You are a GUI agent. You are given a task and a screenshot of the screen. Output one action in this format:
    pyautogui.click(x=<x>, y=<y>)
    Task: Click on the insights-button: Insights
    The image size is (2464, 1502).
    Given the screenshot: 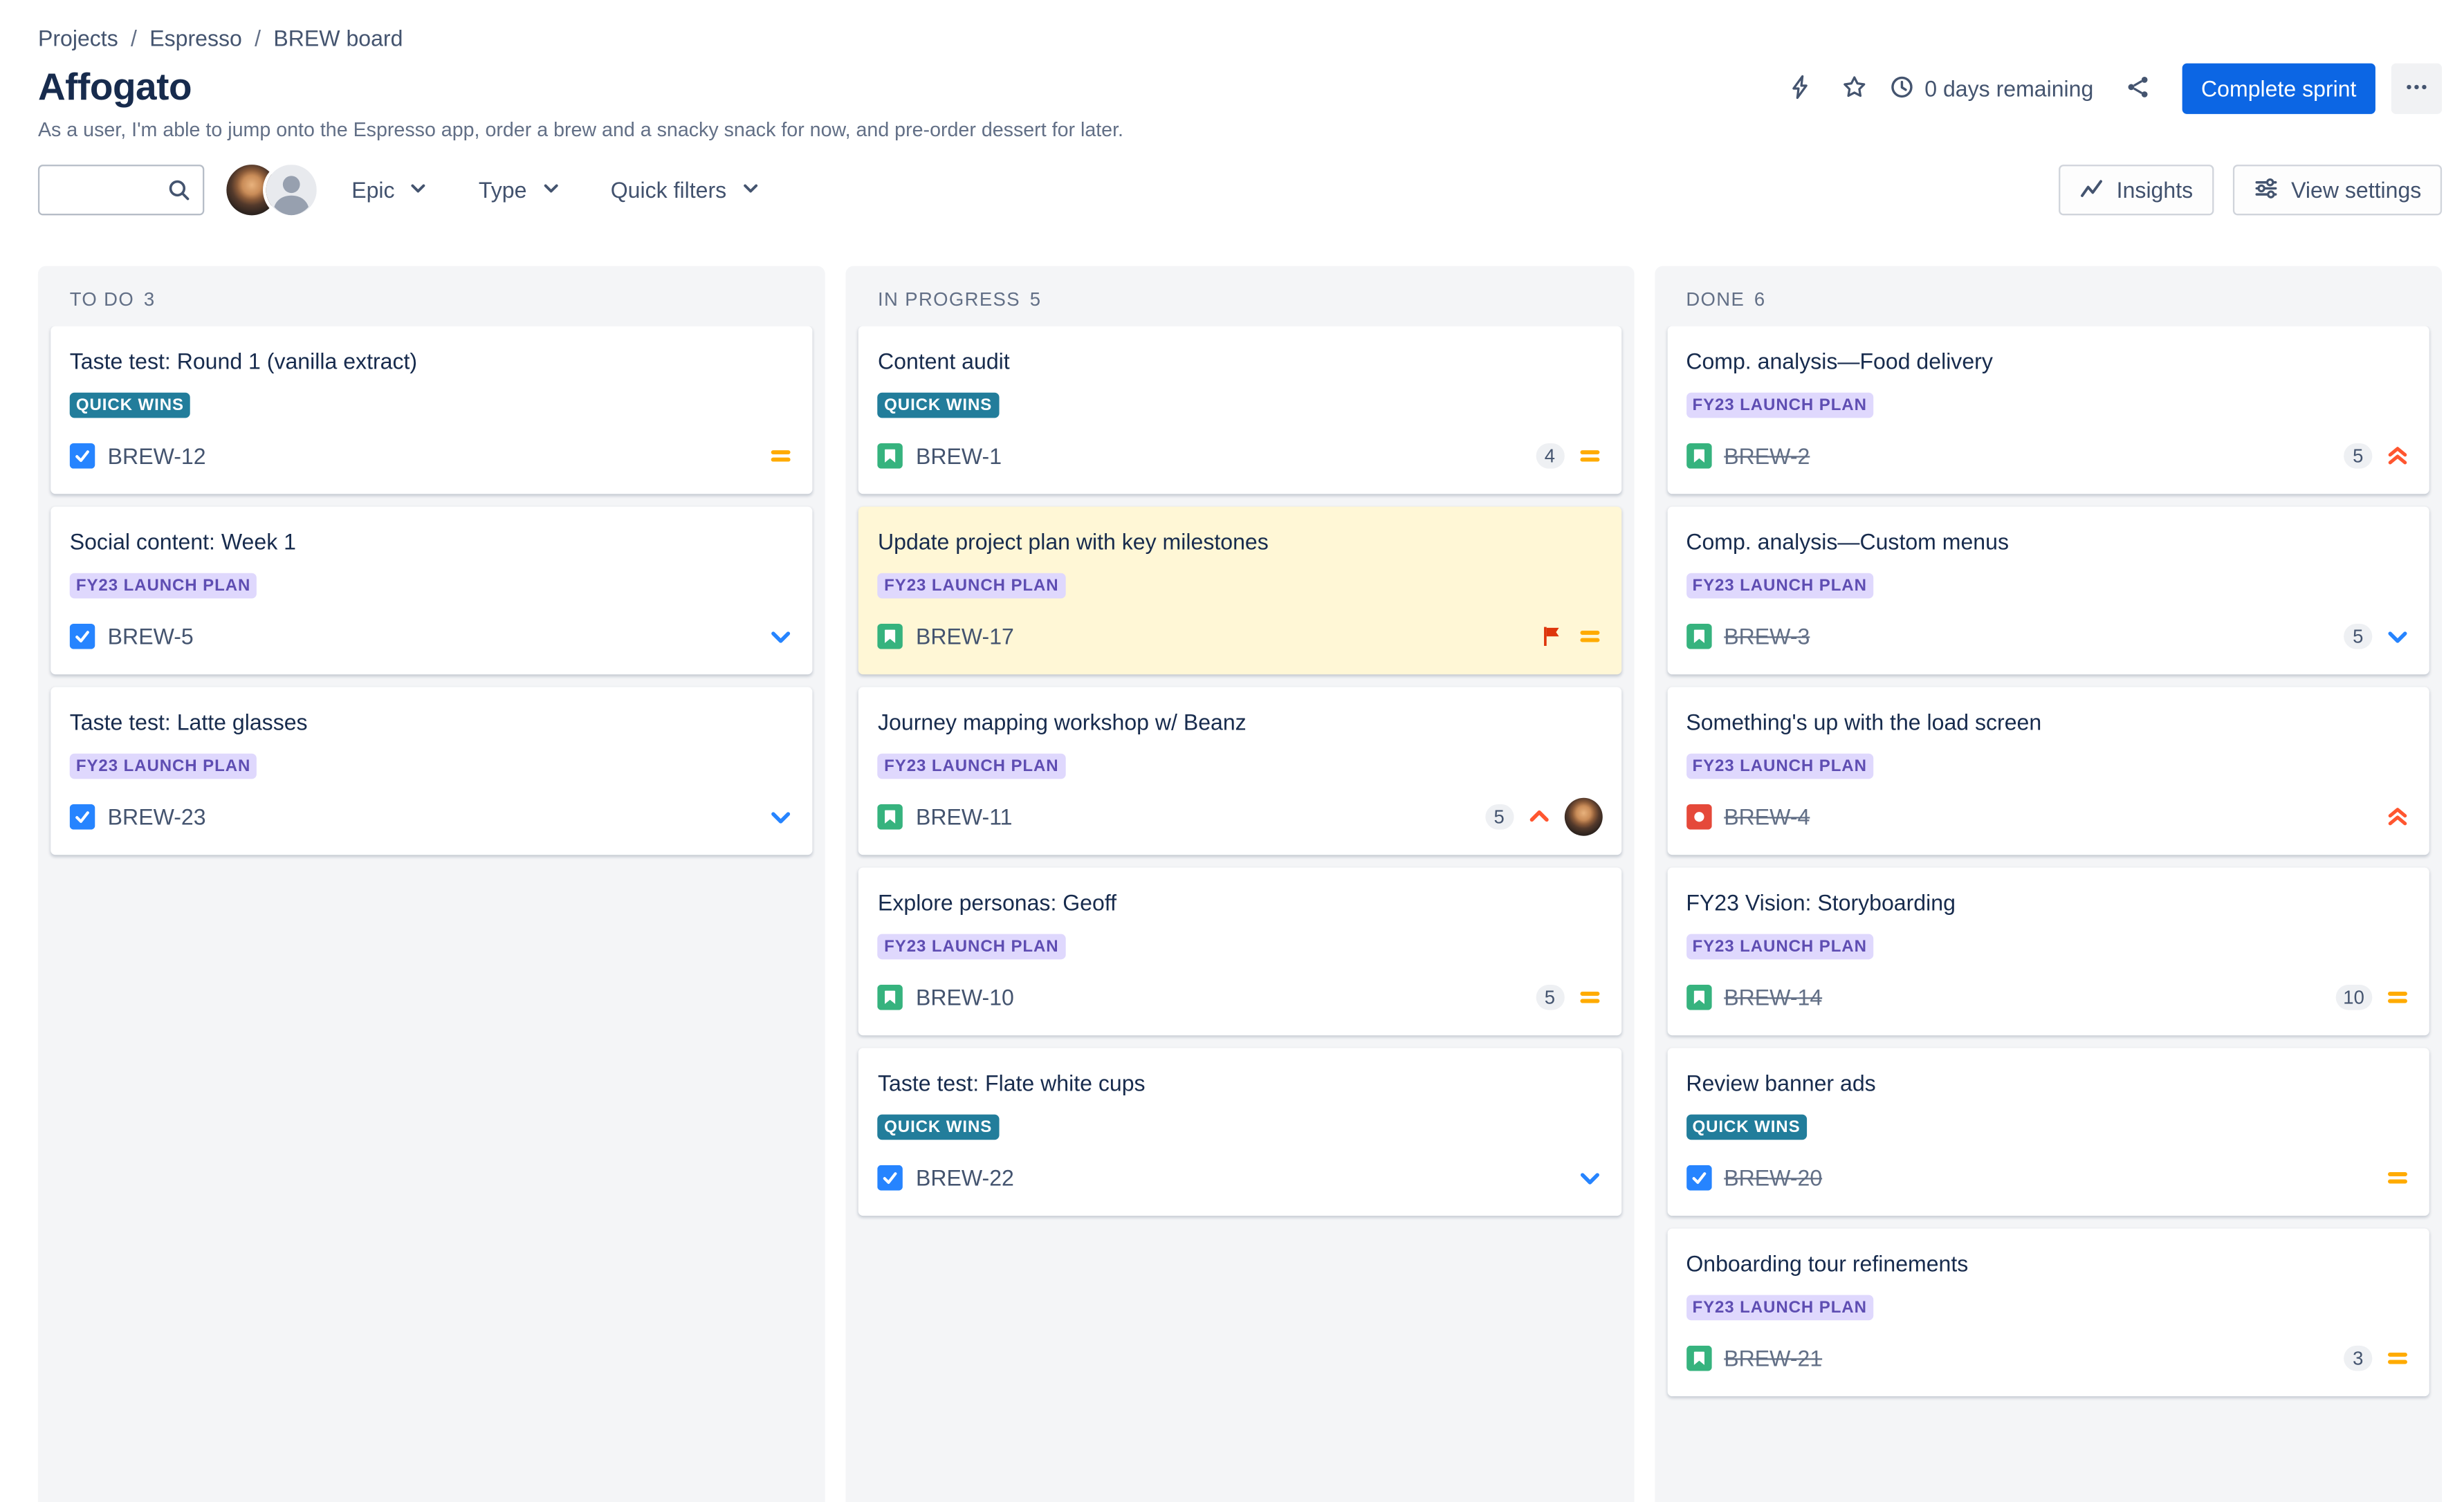 What is the action you would take?
    pyautogui.click(x=2136, y=190)
    